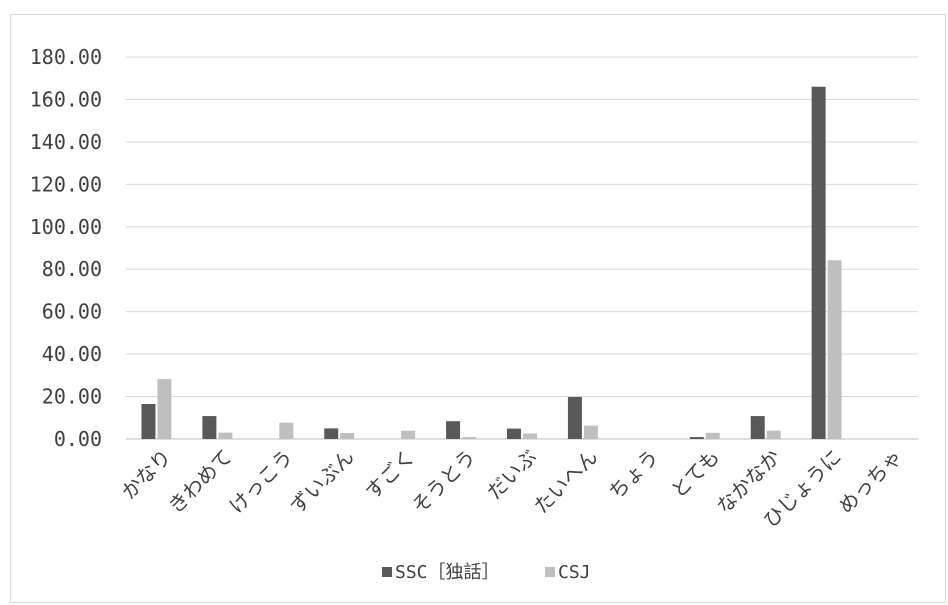  What do you see at coordinates (633, 474) in the screenshot?
I see `x-category-label: ちょう` at bounding box center [633, 474].